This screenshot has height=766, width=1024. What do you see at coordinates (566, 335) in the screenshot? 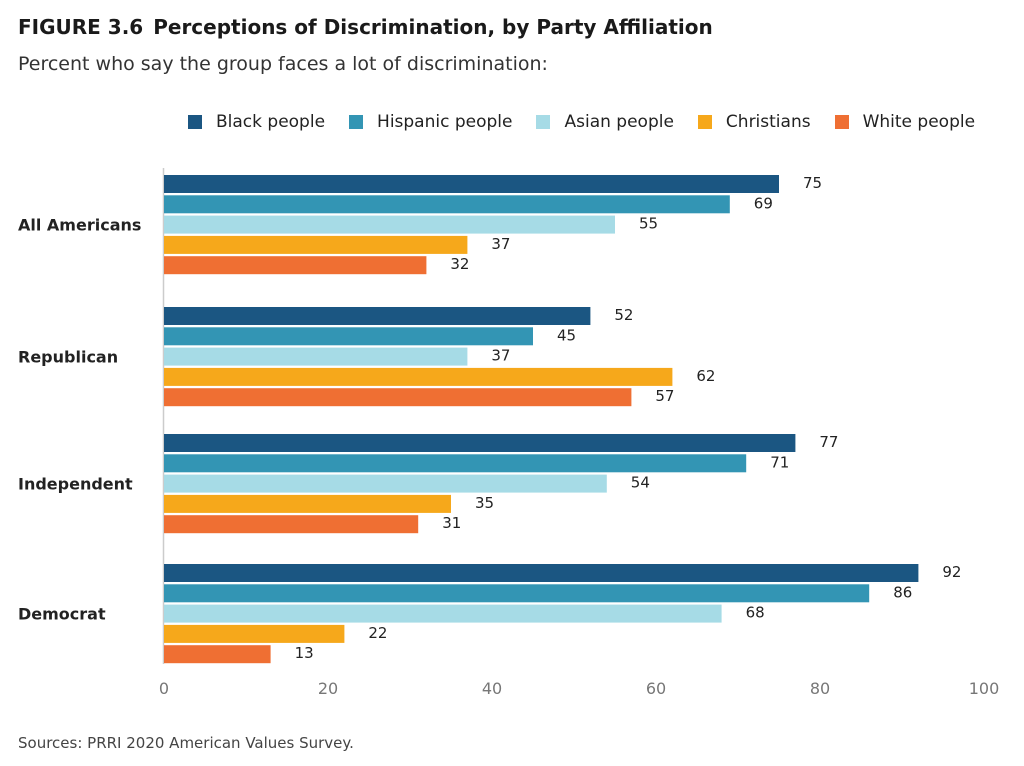
I see `data-label: 45` at bounding box center [566, 335].